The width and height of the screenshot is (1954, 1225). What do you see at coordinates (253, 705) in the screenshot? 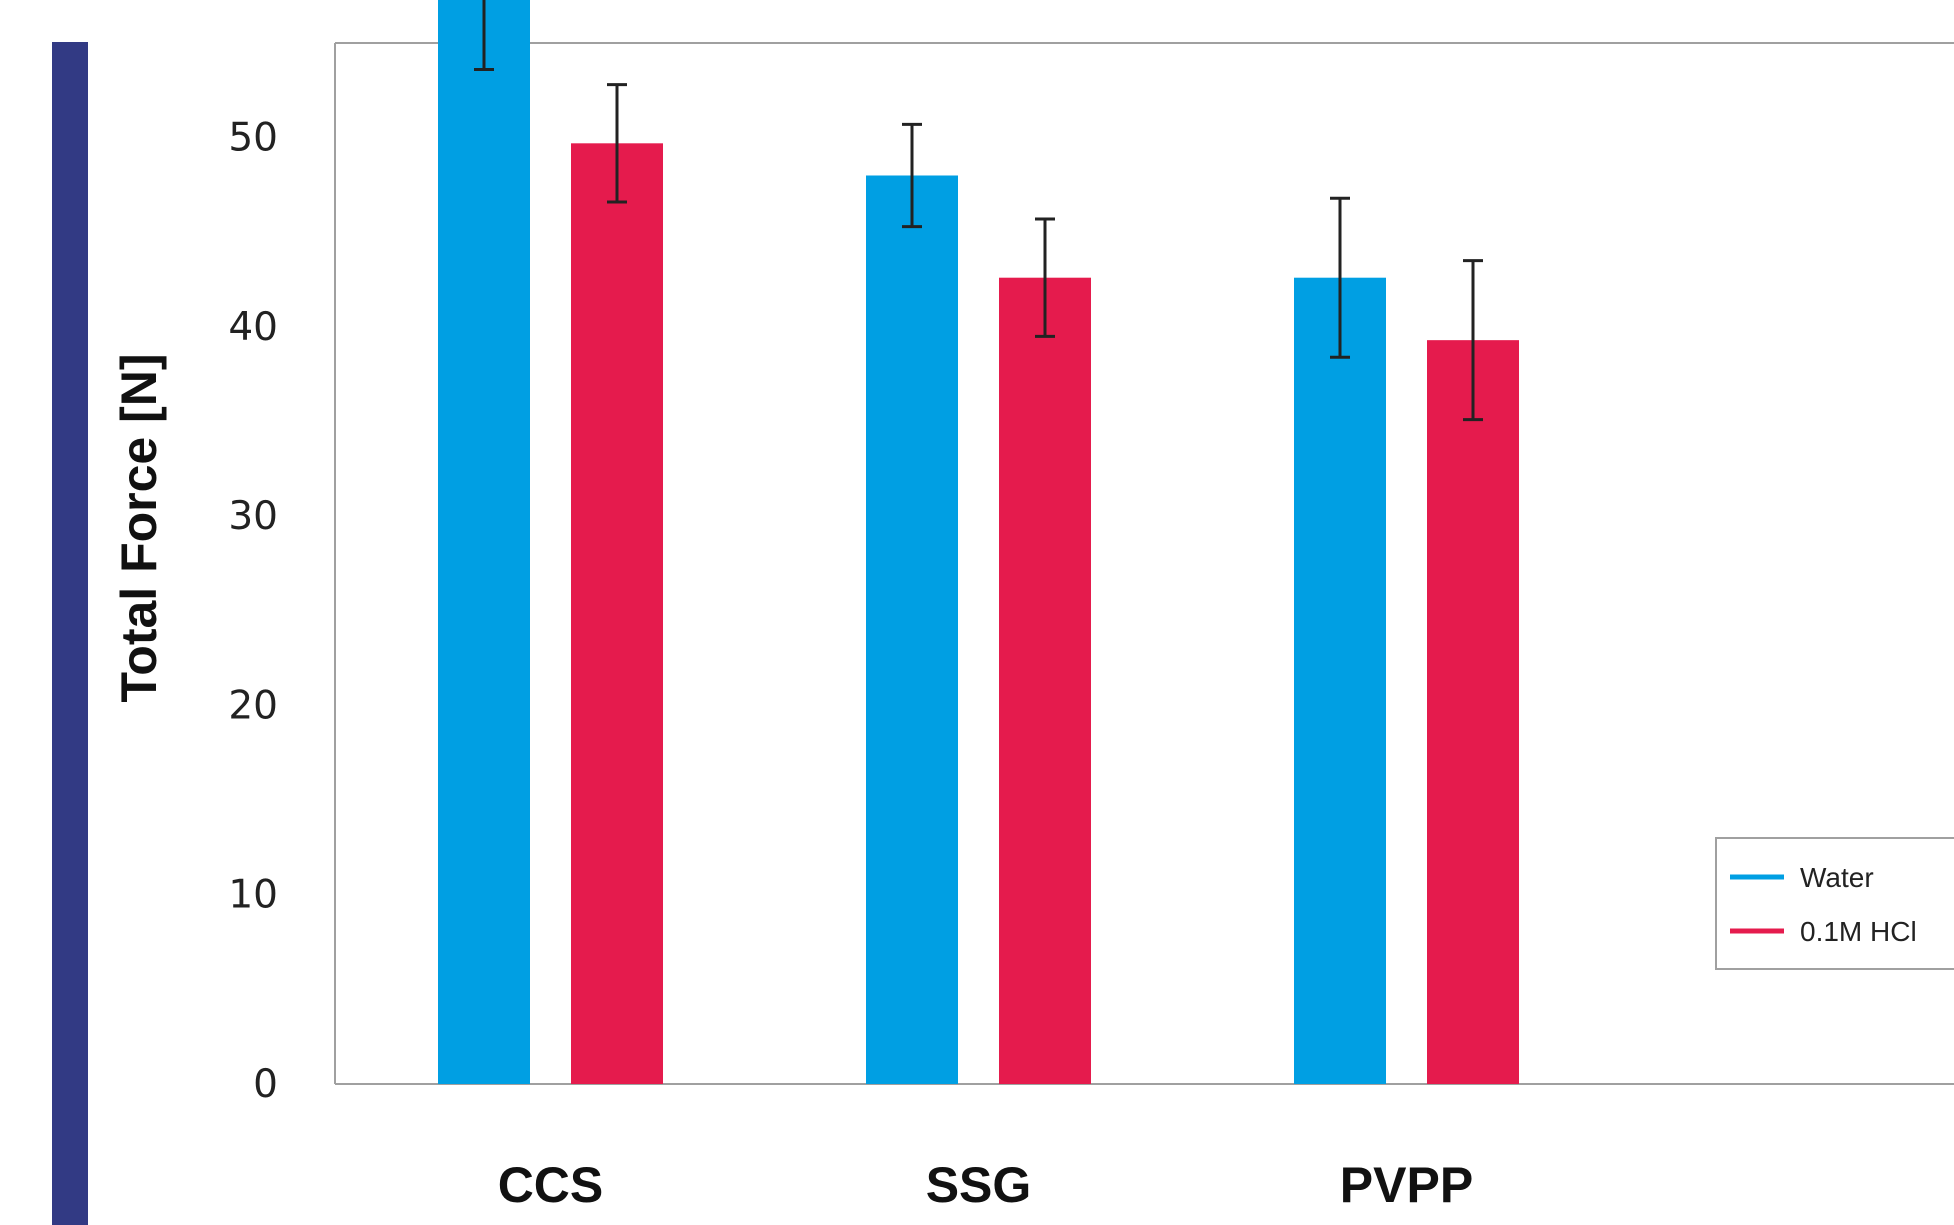
I see `y-tick-label: 20` at bounding box center [253, 705].